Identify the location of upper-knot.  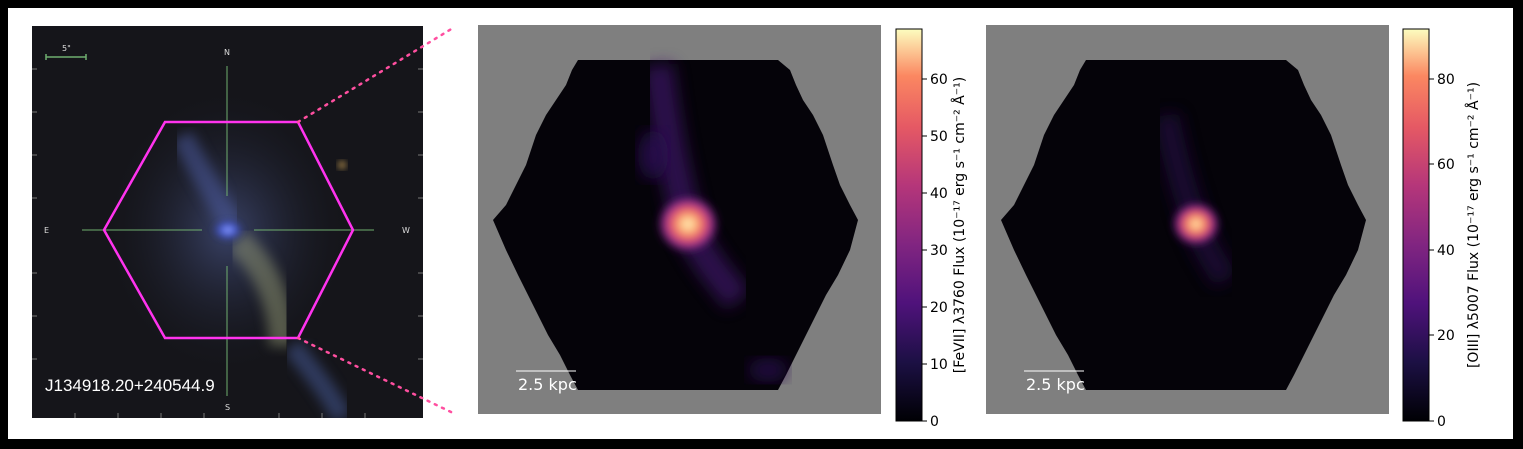
(653, 155).